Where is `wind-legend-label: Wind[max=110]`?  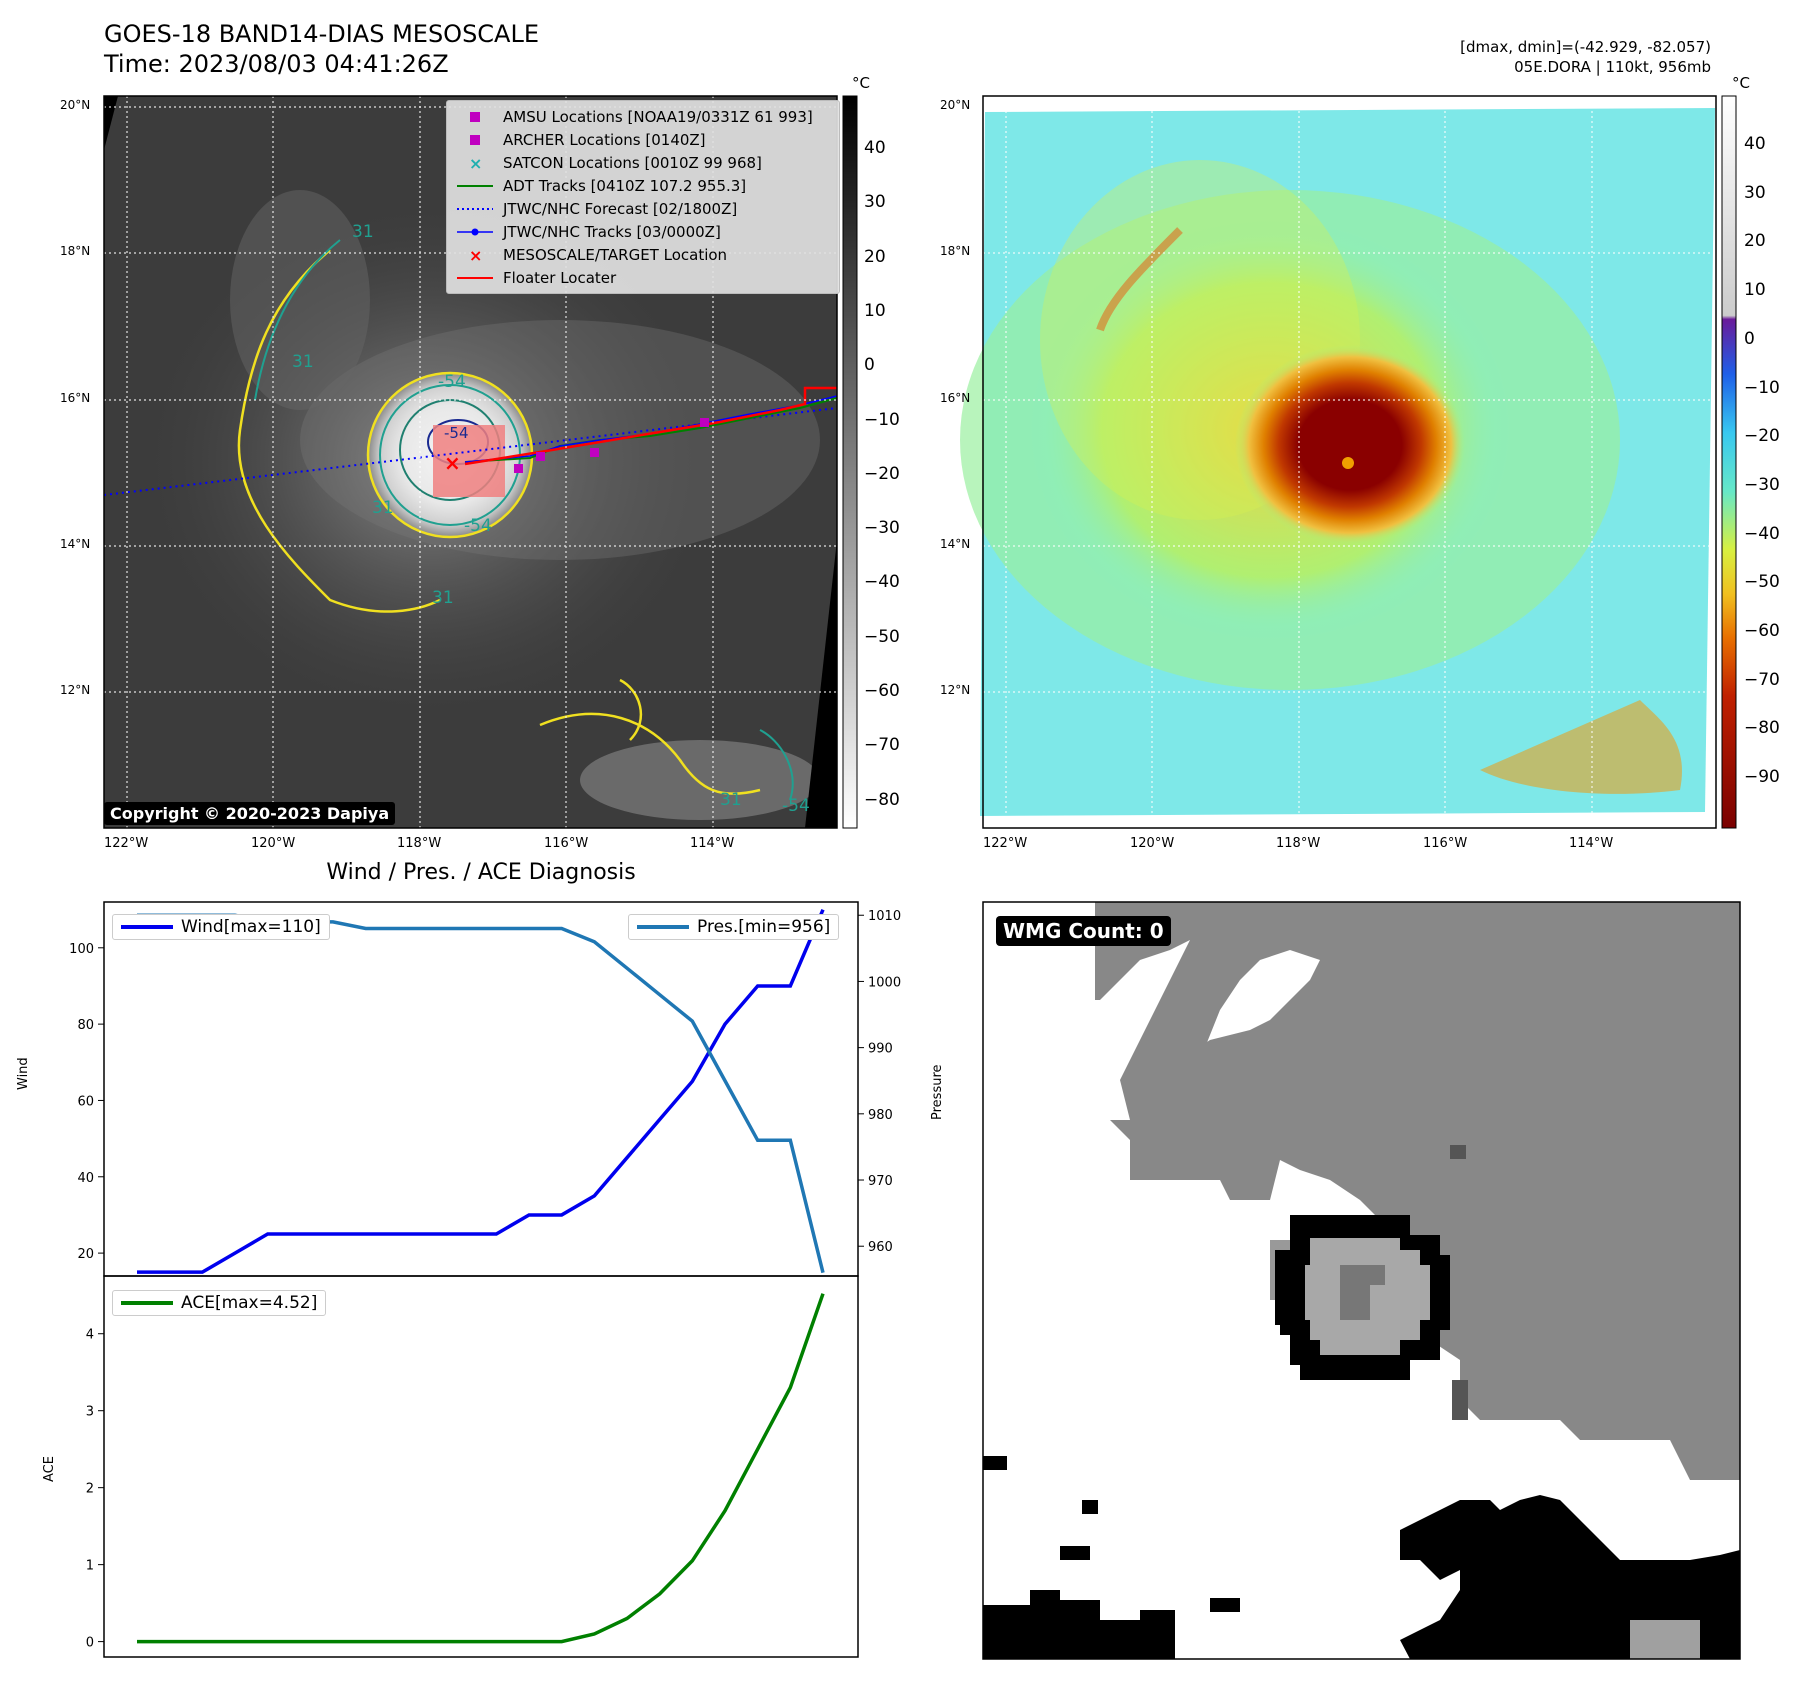 wind-legend-label: Wind[max=110] is located at coordinates (251, 927).